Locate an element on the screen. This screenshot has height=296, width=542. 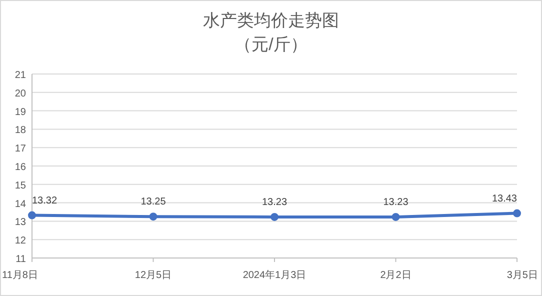
data-label: 13.32 is located at coordinates (45, 200).